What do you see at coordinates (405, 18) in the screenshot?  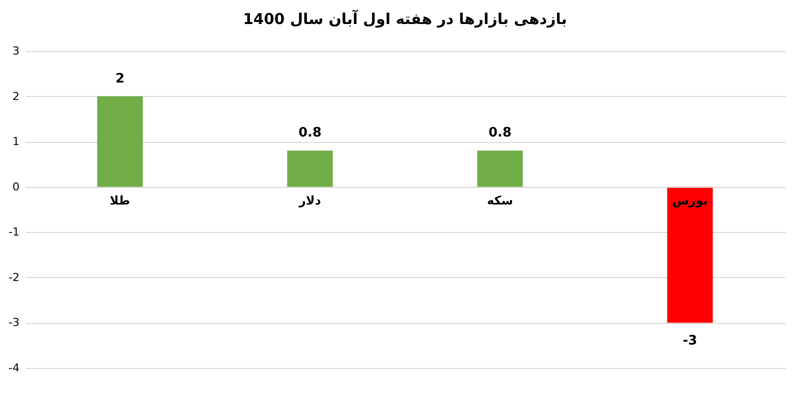 I see `chart-title: بازدهی بازارها در هفته اول آبان سال 1400` at bounding box center [405, 18].